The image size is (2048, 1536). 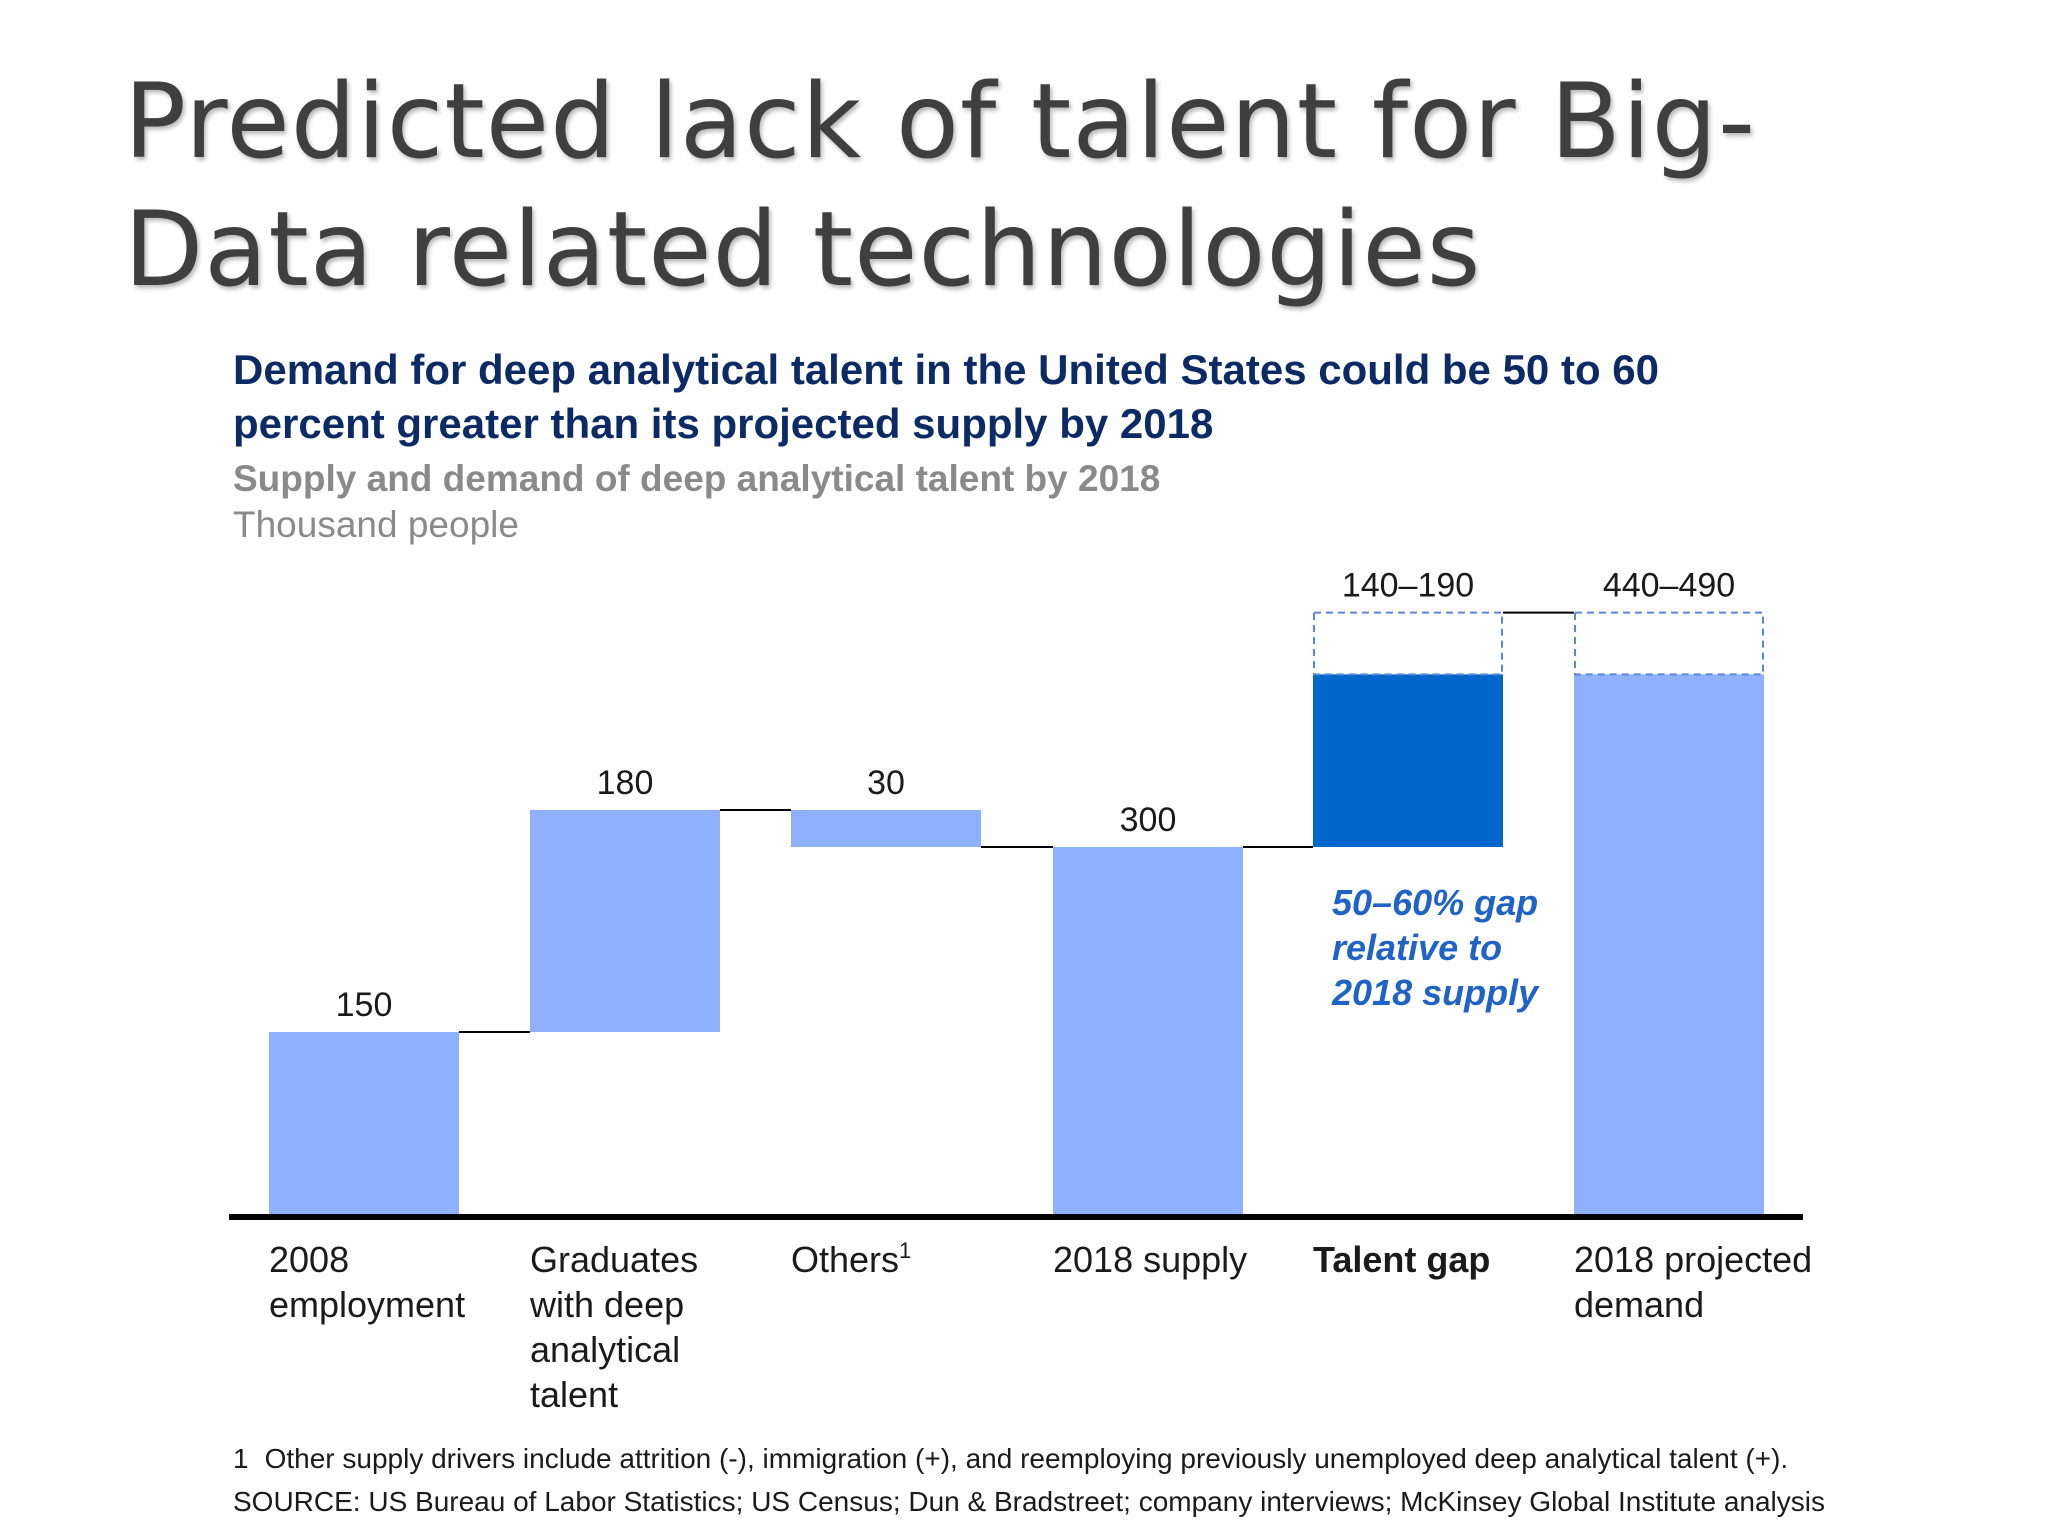 What do you see at coordinates (886, 829) in the screenshot?
I see `bar-others` at bounding box center [886, 829].